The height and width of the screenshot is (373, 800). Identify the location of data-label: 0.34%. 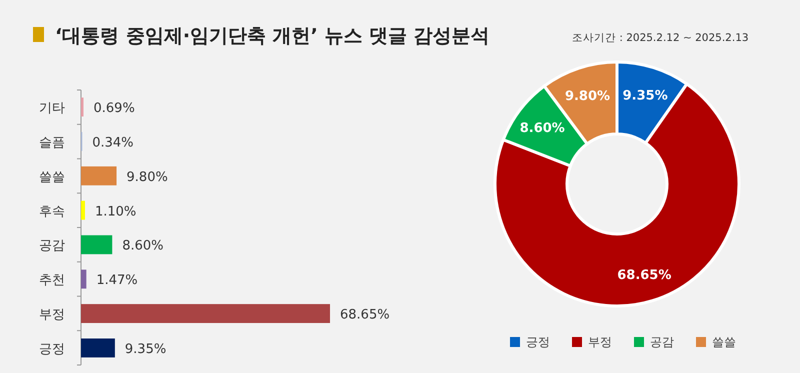
(113, 142).